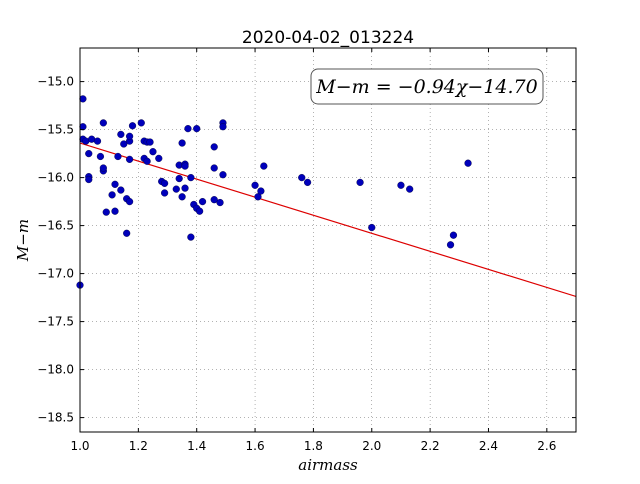 The image size is (640, 484). Describe the element at coordinates (196, 446) in the screenshot. I see `x-tick-label: 1.4` at that location.